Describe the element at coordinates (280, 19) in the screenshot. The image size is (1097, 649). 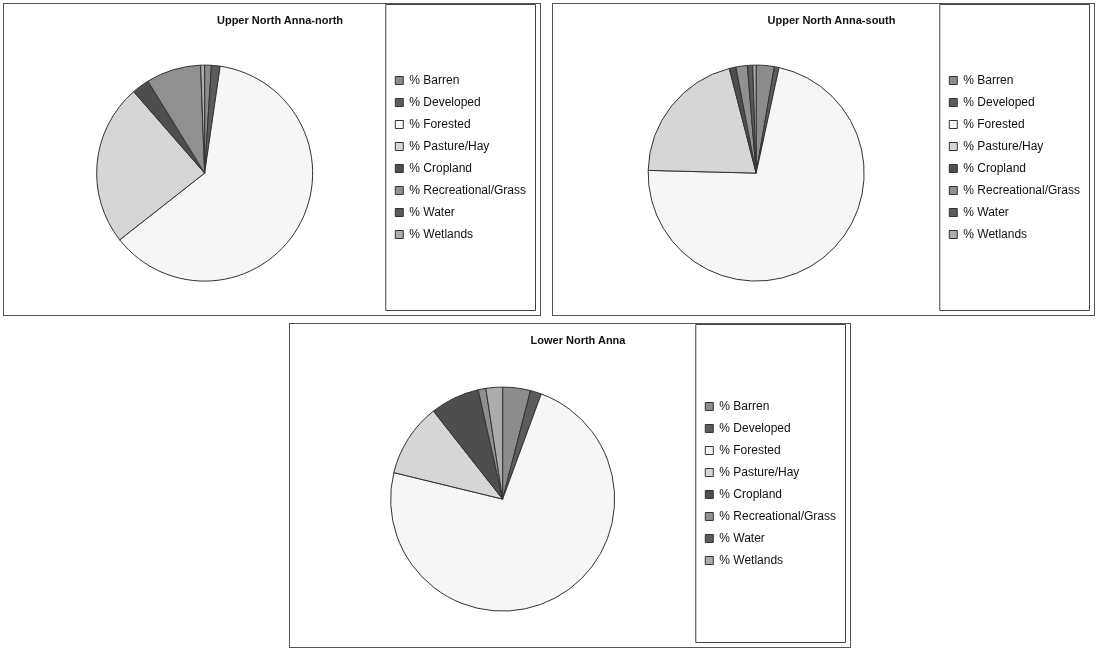
I see `text: Upper North Anna-north` at that location.